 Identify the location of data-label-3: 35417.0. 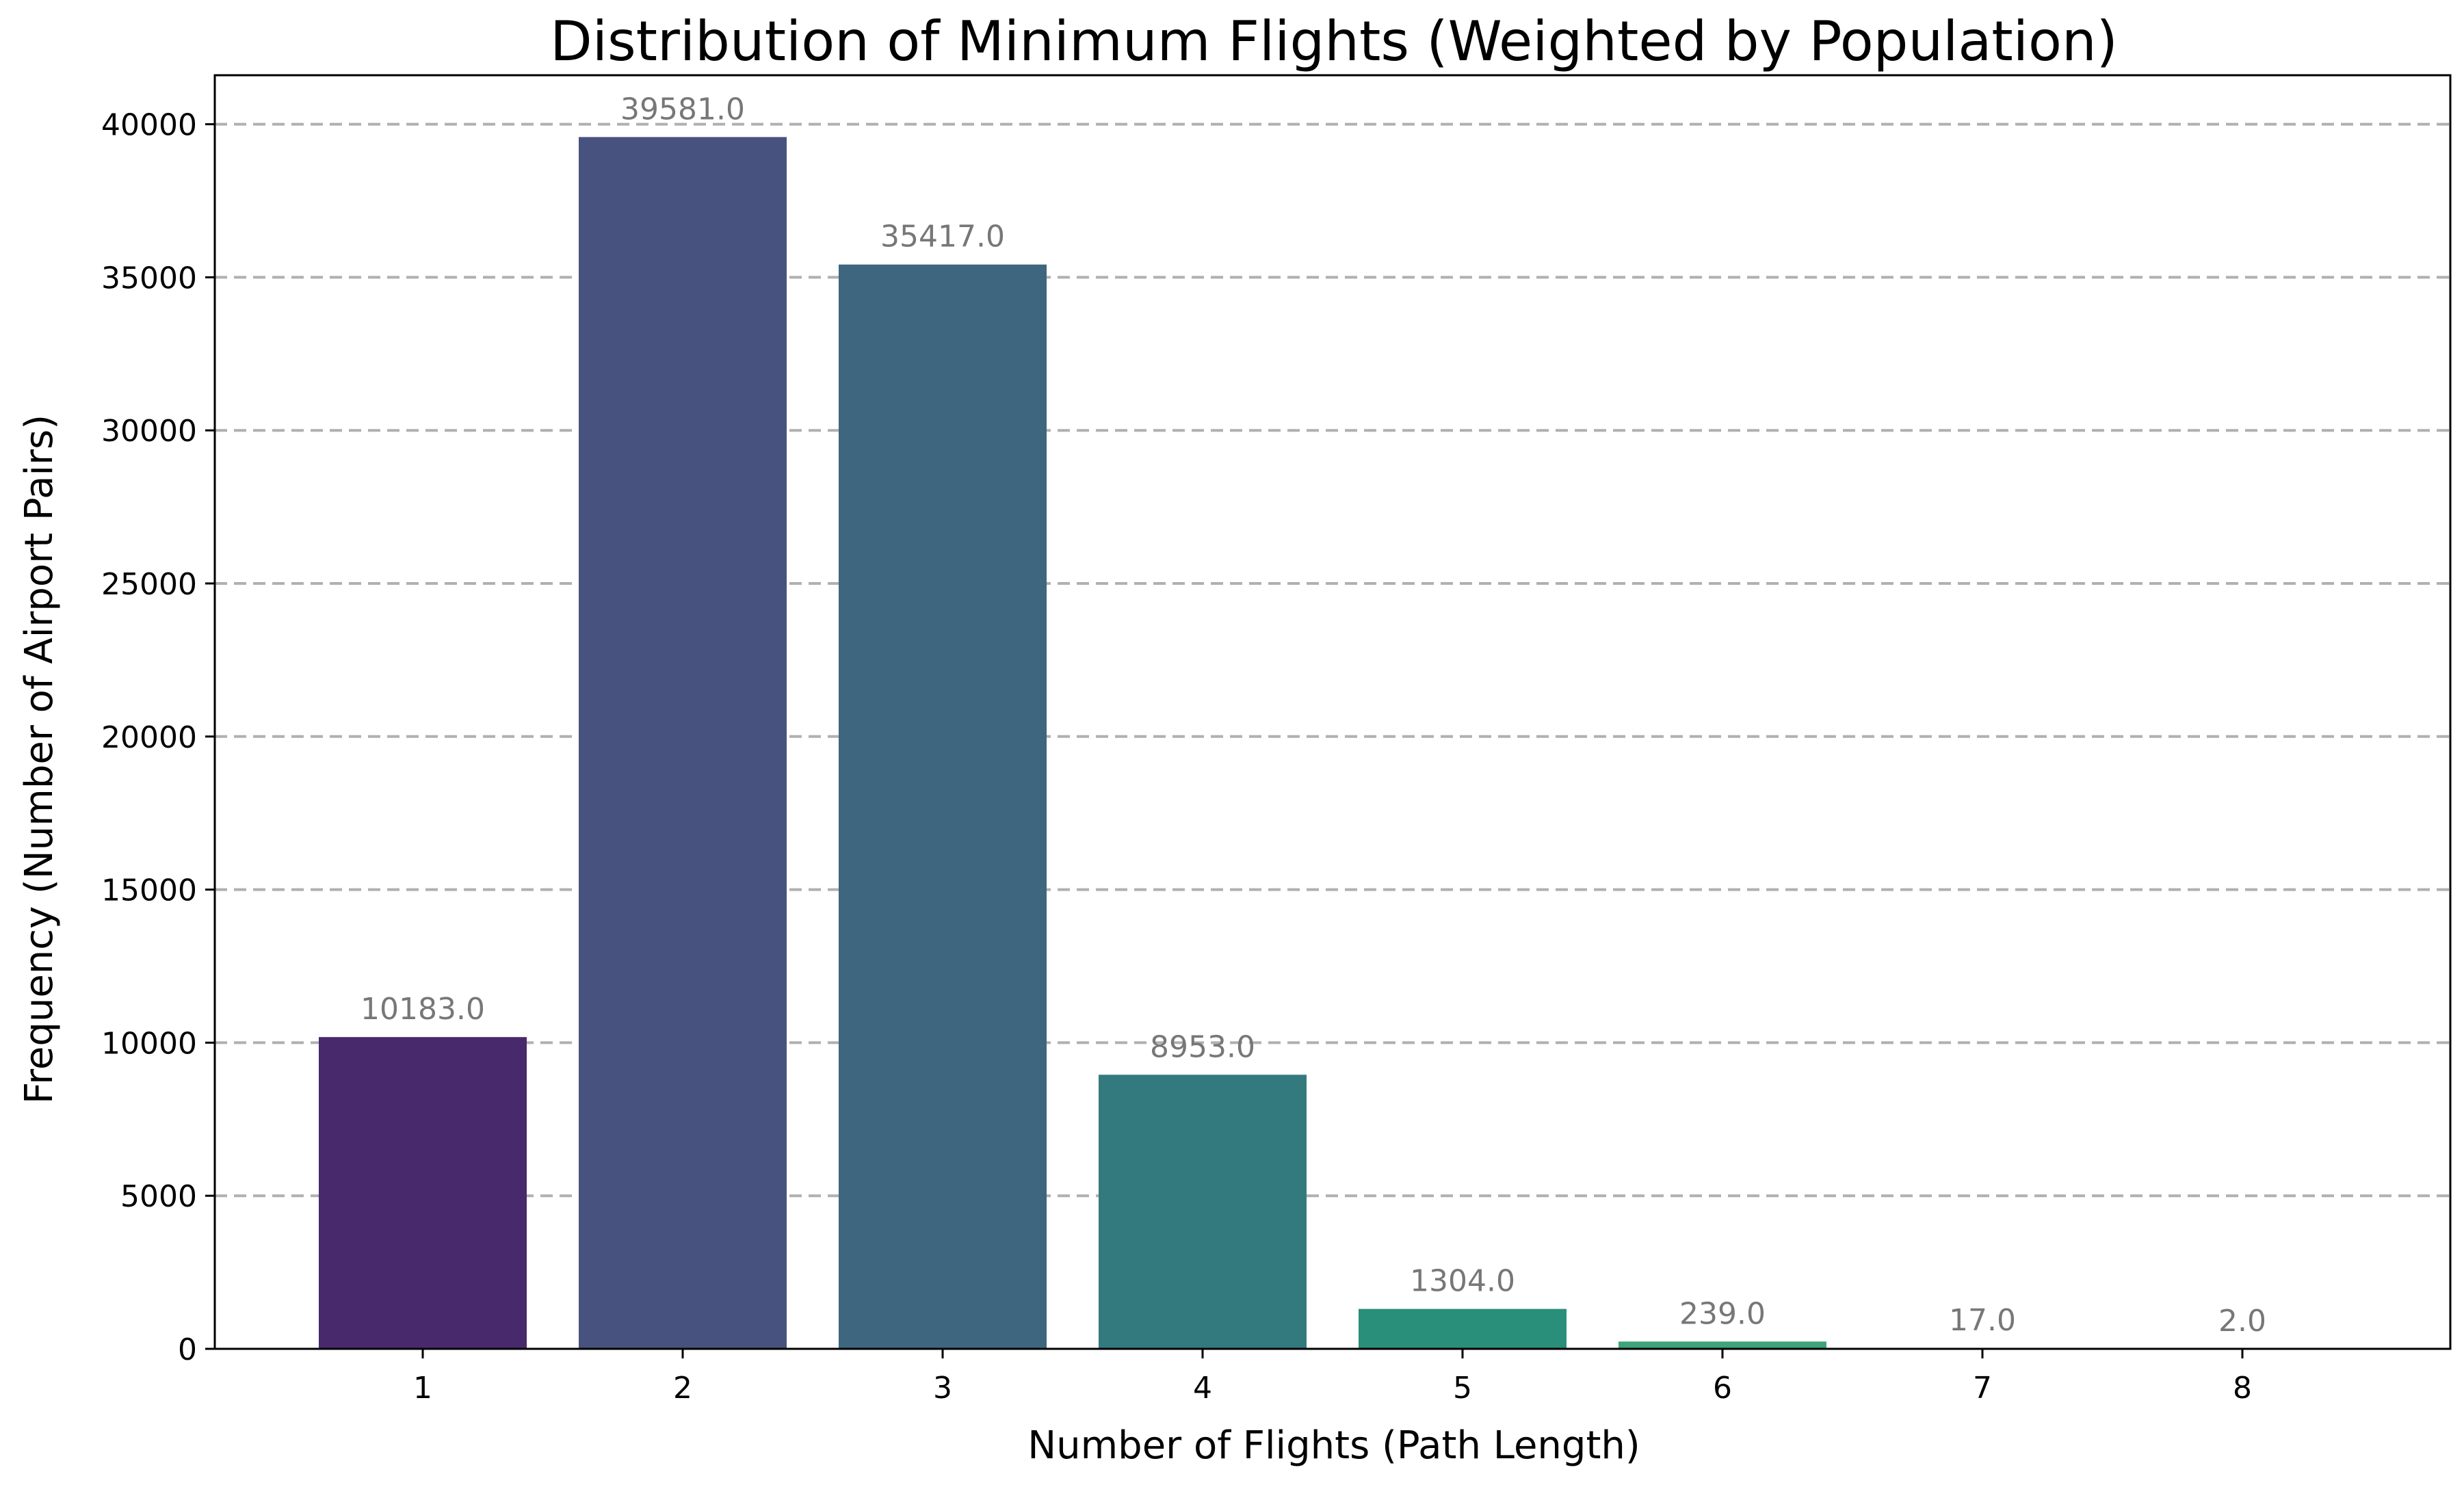
(942, 237).